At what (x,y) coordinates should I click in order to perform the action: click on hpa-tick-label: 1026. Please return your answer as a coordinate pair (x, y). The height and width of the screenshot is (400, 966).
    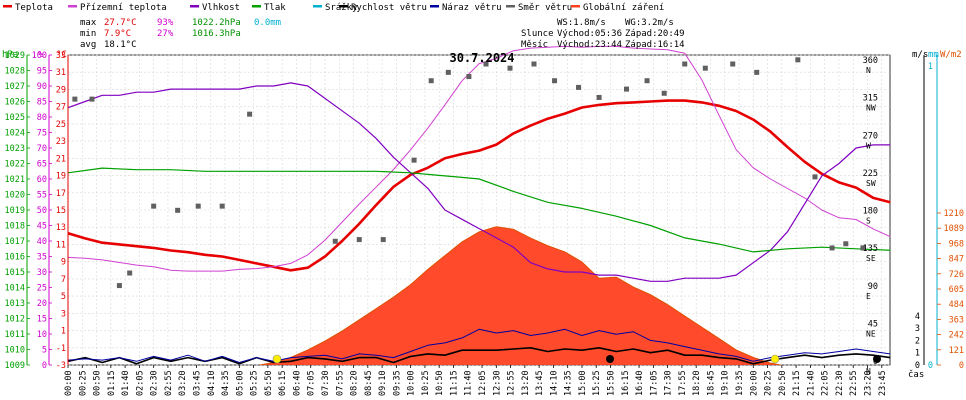
    Looking at the image, I should click on (15, 103).